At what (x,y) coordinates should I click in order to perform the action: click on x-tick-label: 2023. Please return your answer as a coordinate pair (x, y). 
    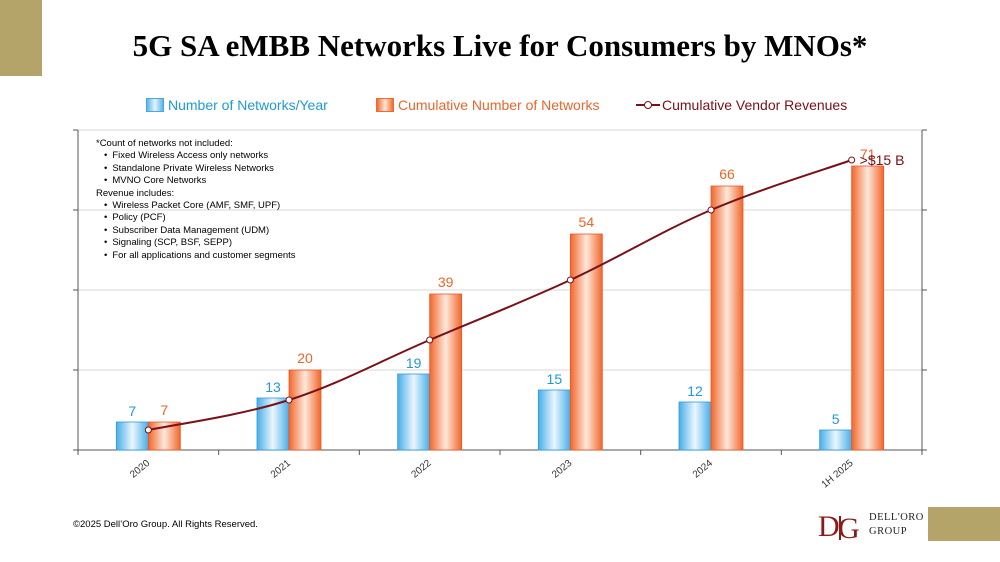
    Looking at the image, I should click on (562, 469).